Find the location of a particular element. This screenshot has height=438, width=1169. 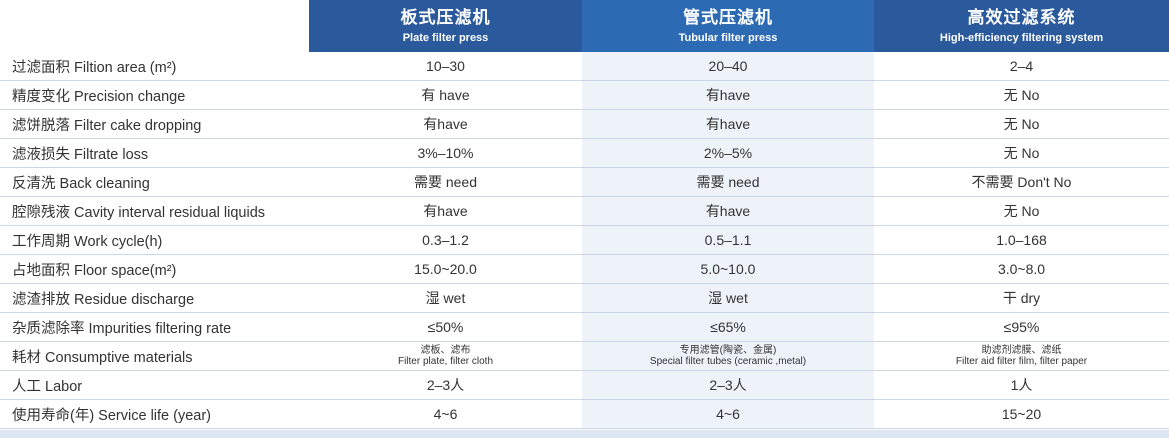

cell-tubular: 5.0~10.0 is located at coordinates (728, 269).